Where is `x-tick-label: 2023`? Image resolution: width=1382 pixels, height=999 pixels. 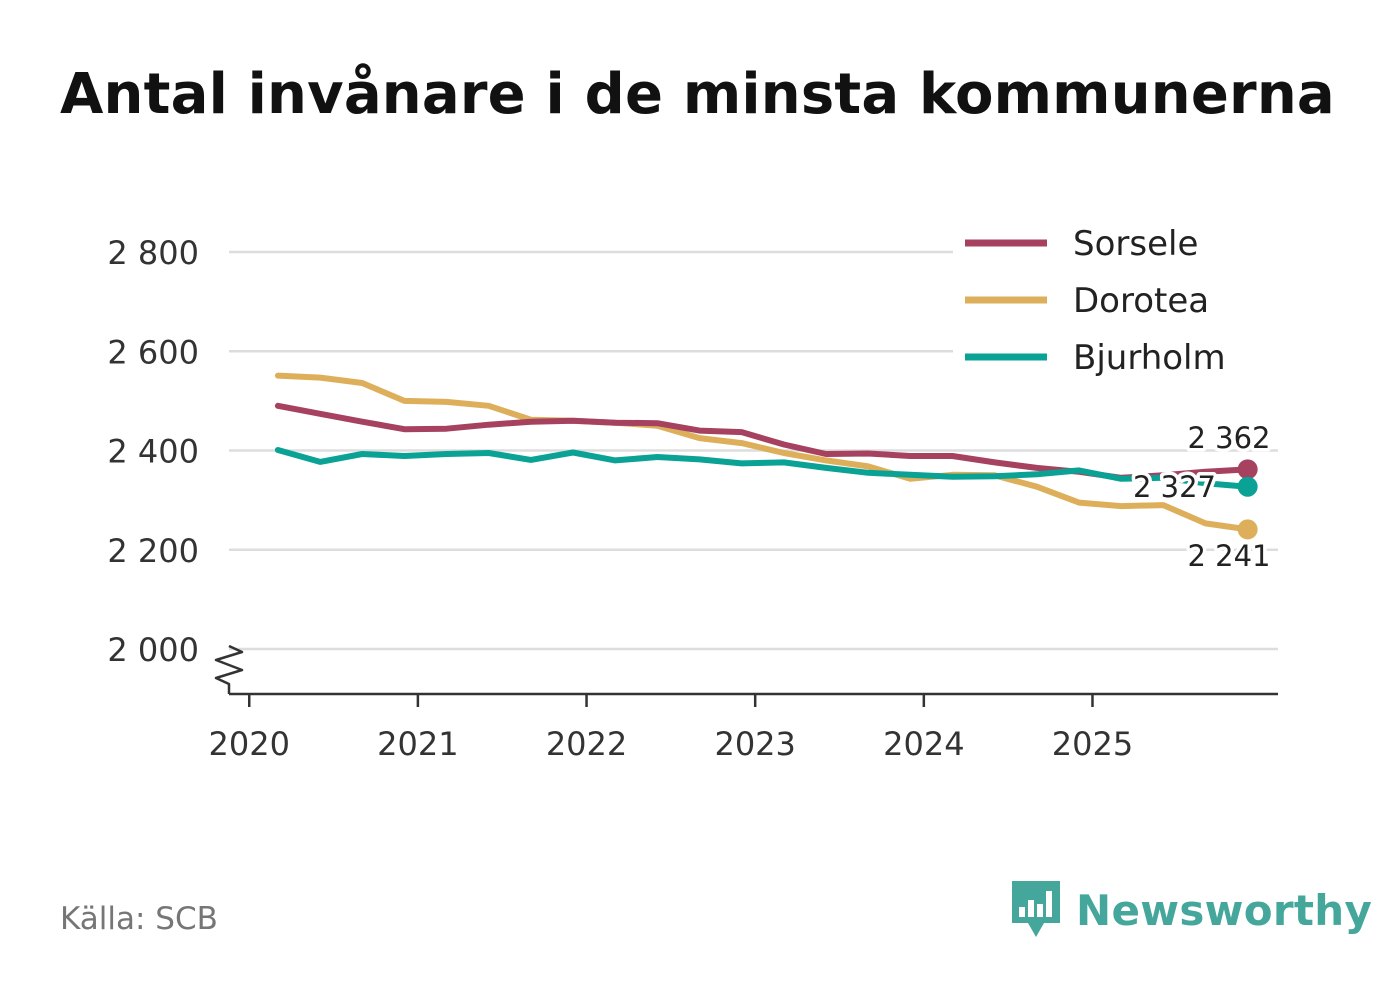 x-tick-label: 2023 is located at coordinates (754, 744).